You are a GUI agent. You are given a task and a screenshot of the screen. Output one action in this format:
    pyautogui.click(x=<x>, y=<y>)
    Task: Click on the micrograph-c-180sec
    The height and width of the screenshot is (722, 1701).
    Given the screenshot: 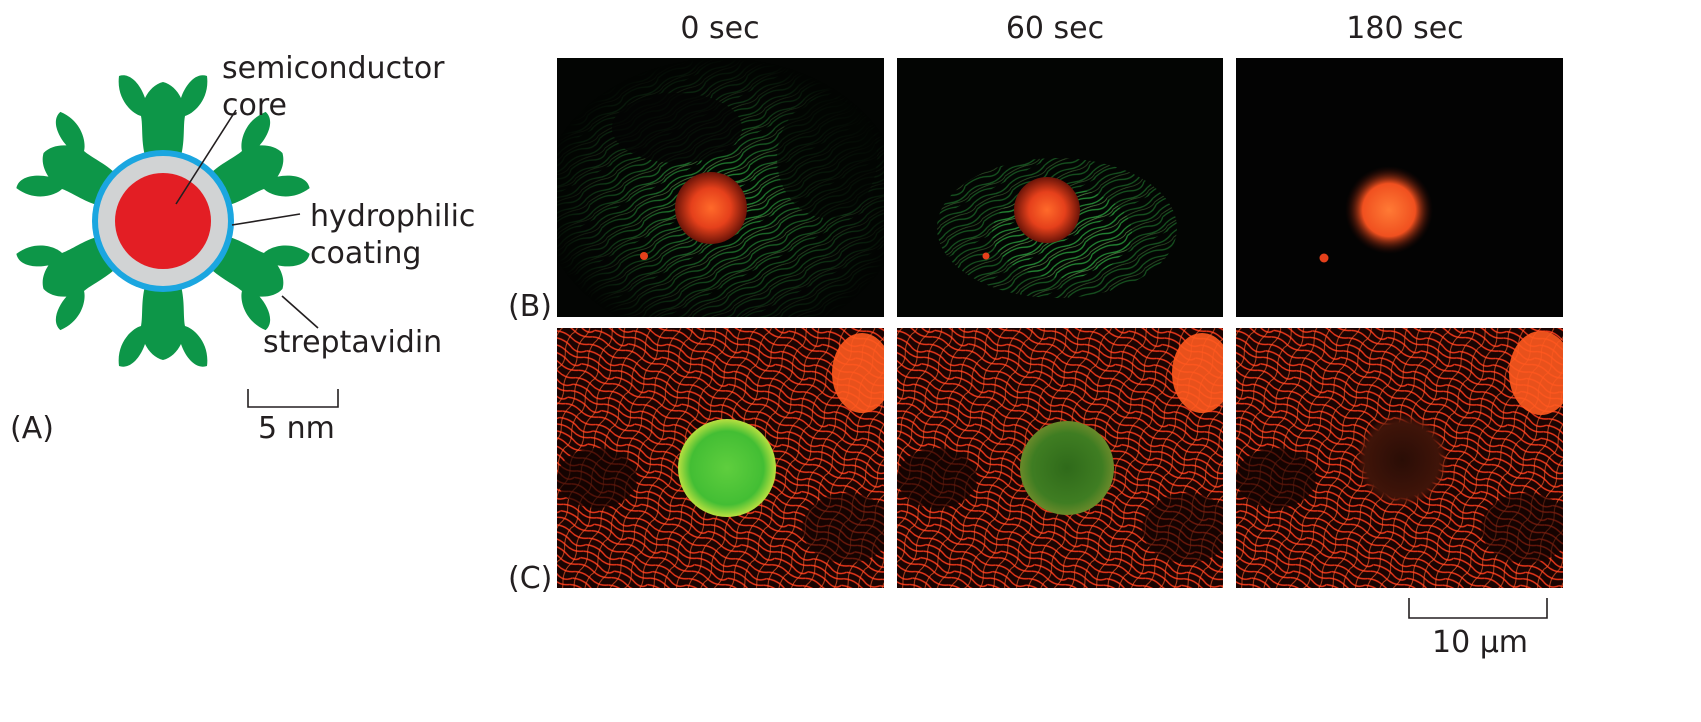 What is the action you would take?
    pyautogui.click(x=1399, y=458)
    